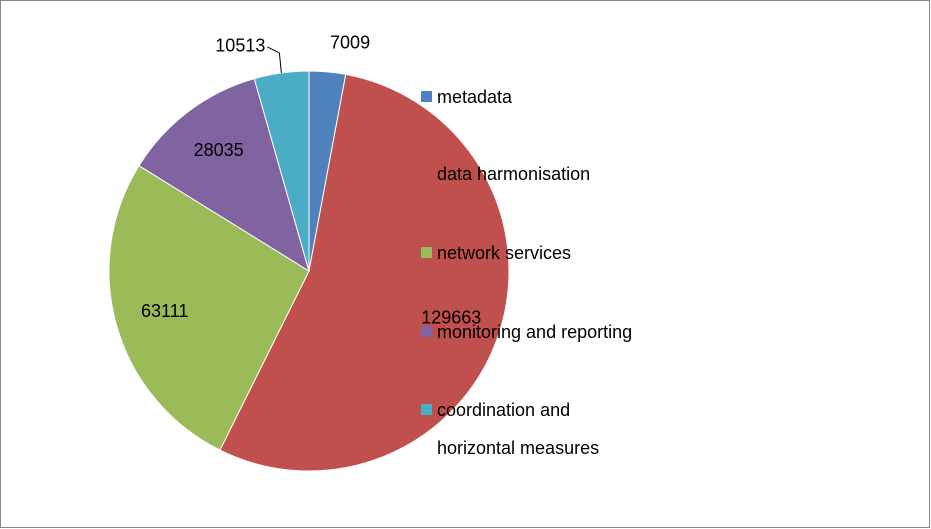 The height and width of the screenshot is (529, 931). I want to click on data-label: 10513, so click(240, 46).